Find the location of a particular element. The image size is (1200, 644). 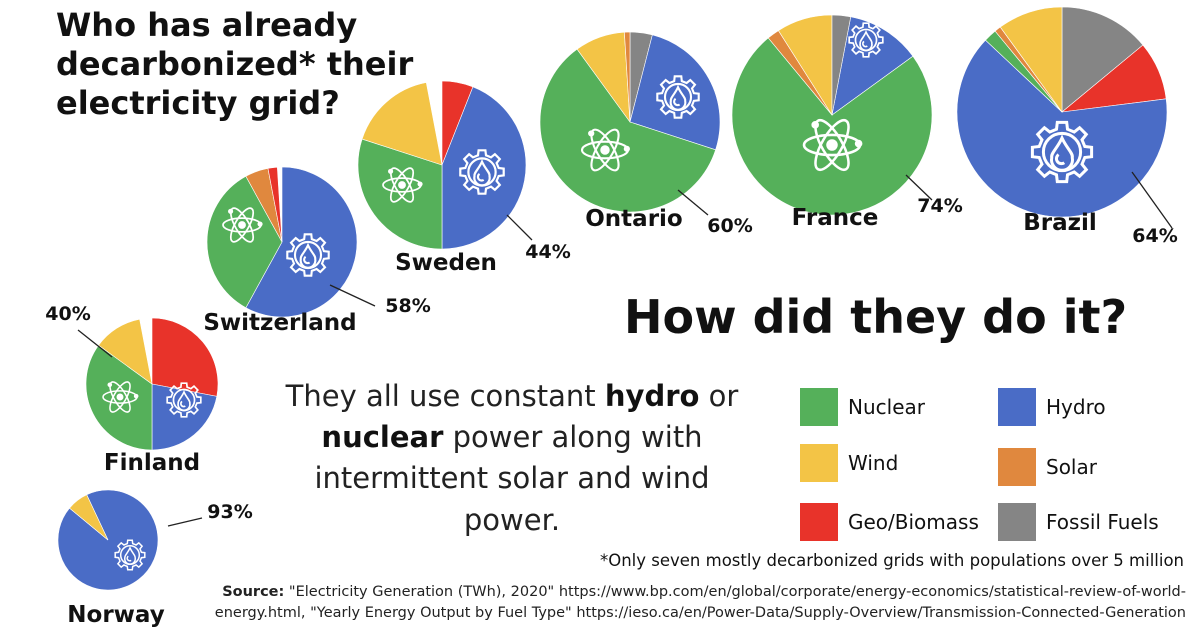

pie-slice-ontario-nuclear is located at coordinates (627, 130).